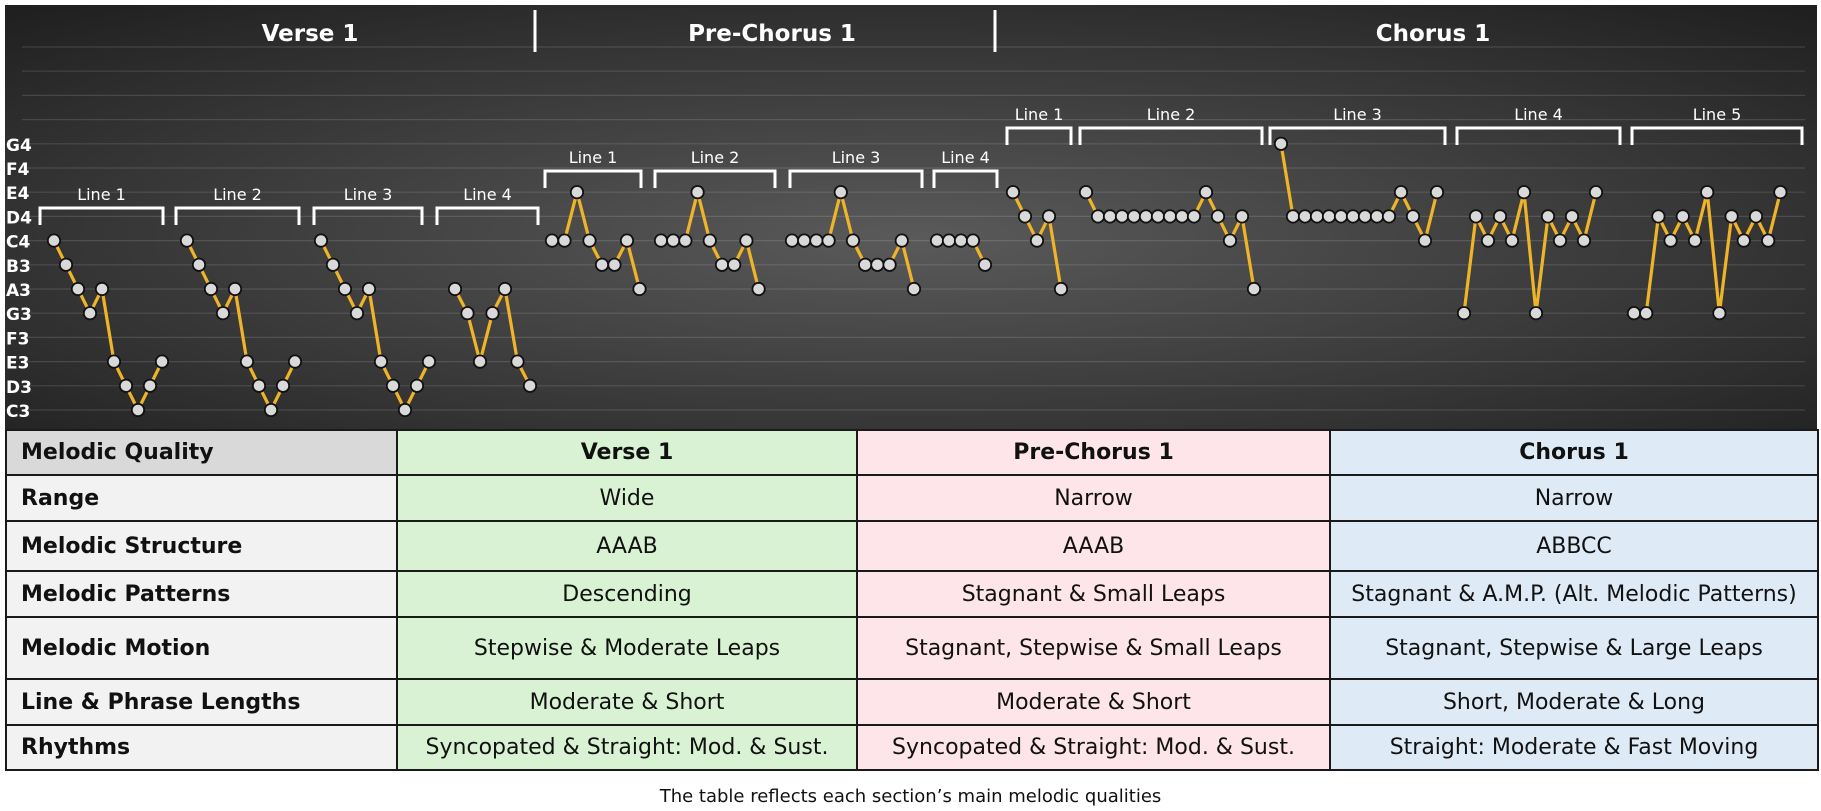 This screenshot has height=811, width=1821. I want to click on table-cell: ABBCC, so click(1574, 546).